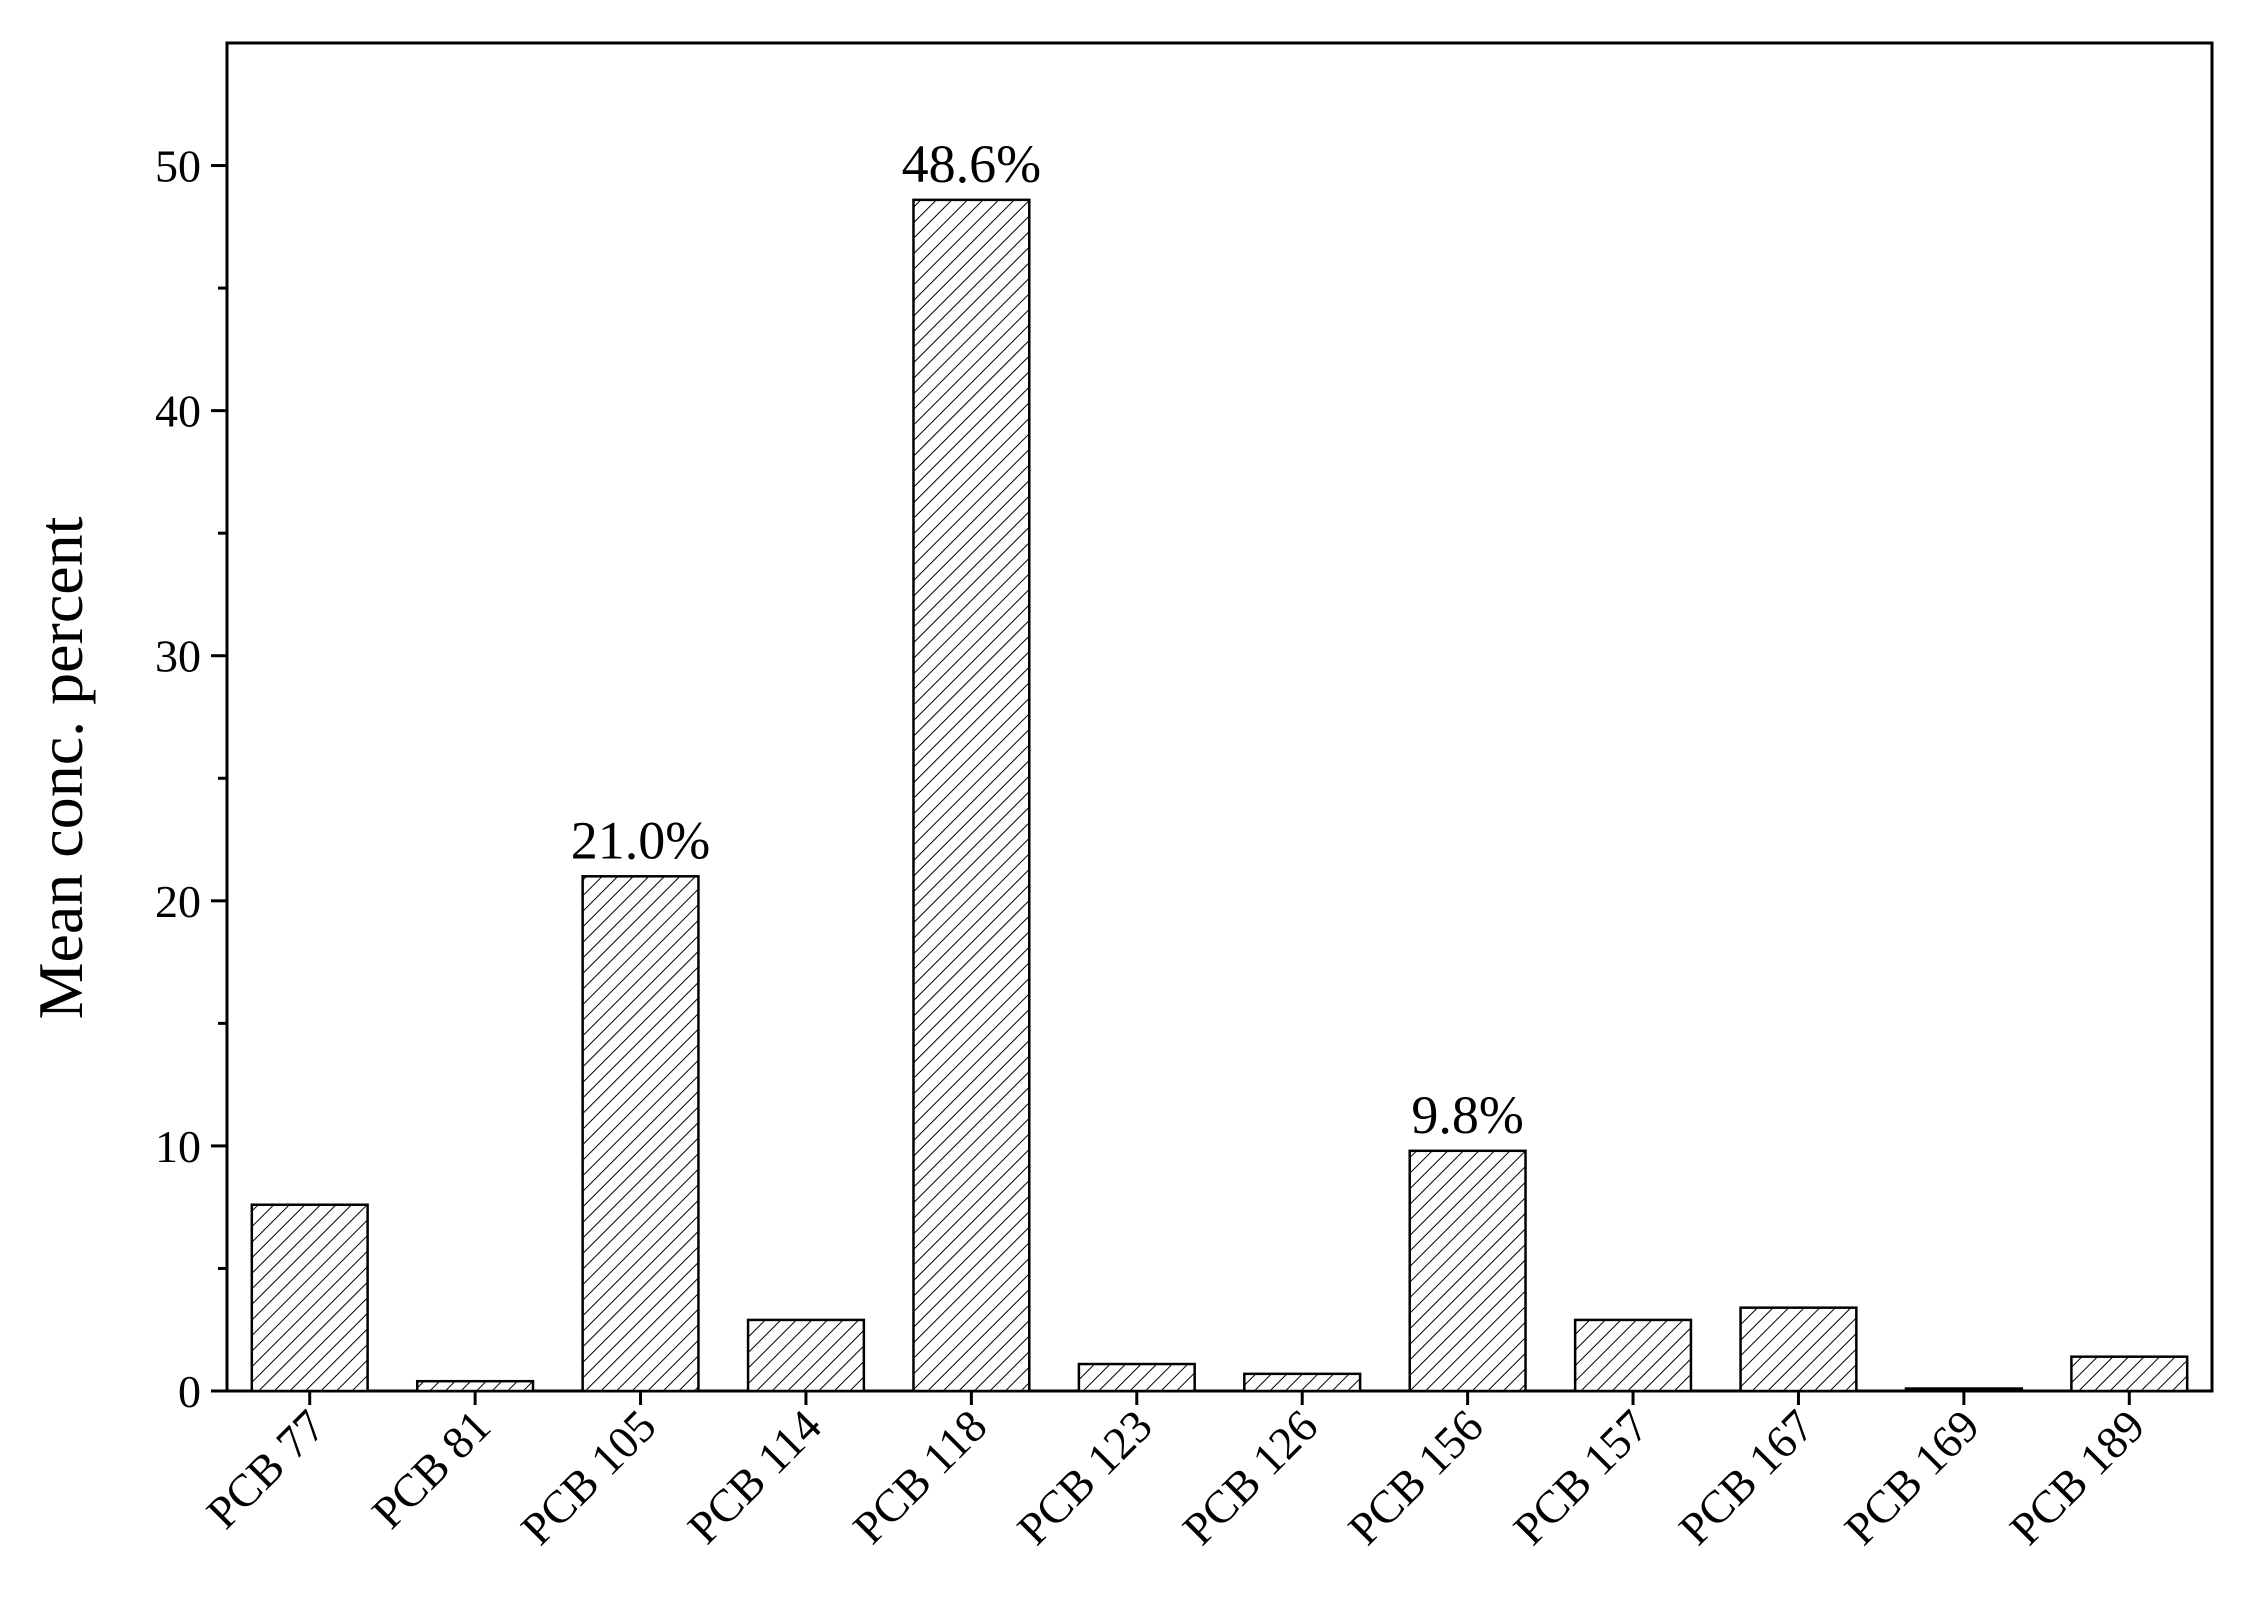  Describe the element at coordinates (588, 1477) in the screenshot. I see `x-tick-label: PCB 105` at that location.